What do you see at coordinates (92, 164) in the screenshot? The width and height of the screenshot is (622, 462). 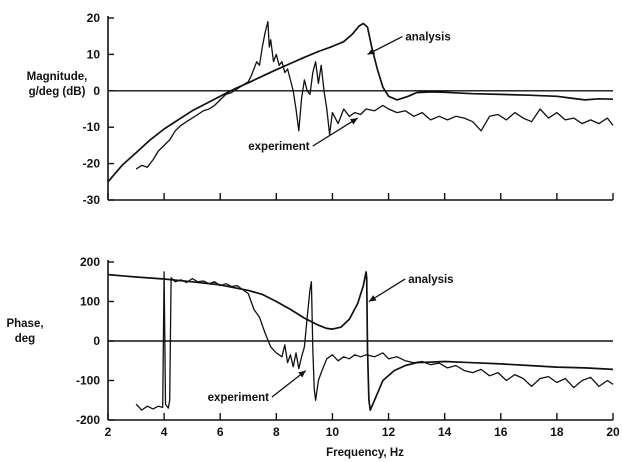 I see `y-tick-label: -20` at bounding box center [92, 164].